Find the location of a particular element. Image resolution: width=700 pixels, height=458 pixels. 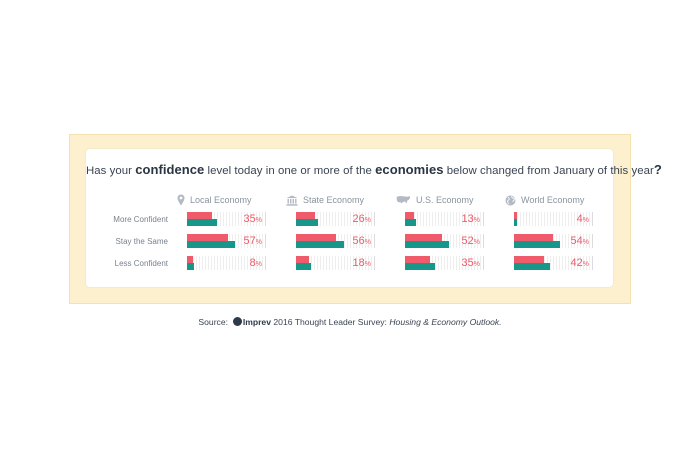

column-header-label: State Economy is located at coordinates (334, 200).